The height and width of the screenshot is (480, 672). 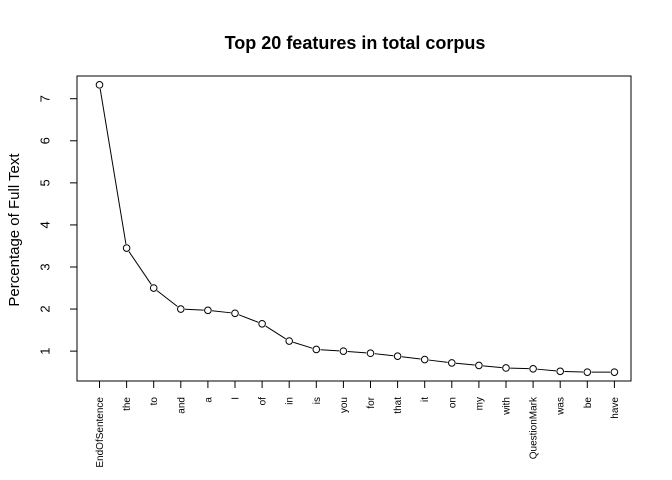 What do you see at coordinates (452, 402) in the screenshot?
I see `x-tick-label: on` at bounding box center [452, 402].